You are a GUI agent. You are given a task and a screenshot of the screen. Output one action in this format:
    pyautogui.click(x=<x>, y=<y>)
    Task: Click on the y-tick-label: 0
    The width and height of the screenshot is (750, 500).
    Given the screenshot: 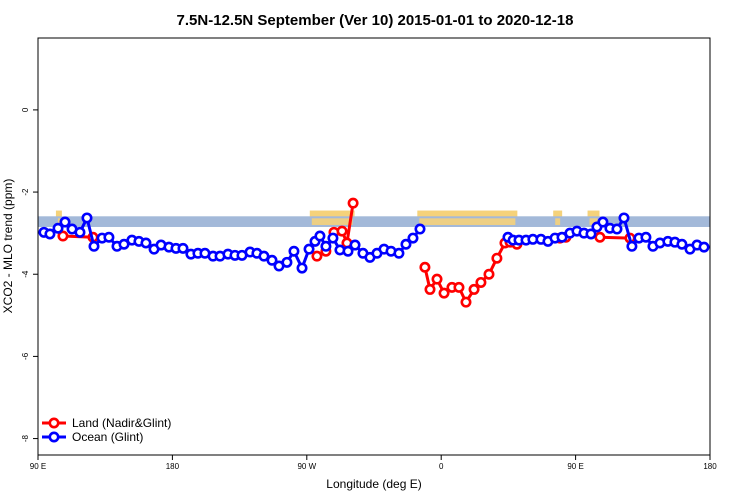 What is the action you would take?
    pyautogui.click(x=25, y=109)
    